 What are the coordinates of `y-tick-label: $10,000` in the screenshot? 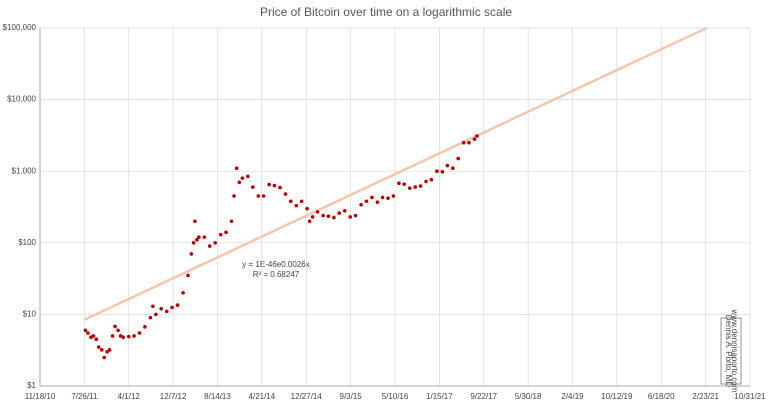 It's located at (21, 99).